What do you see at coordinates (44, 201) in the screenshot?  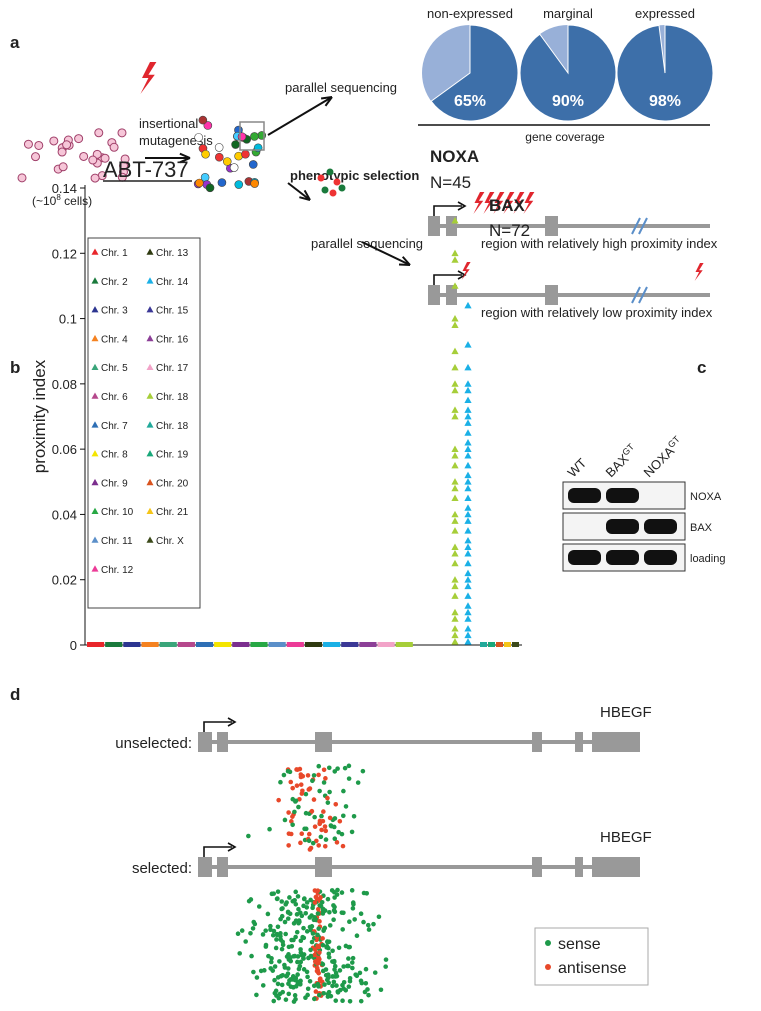 I see `cells-label-part: (~10` at bounding box center [44, 201].